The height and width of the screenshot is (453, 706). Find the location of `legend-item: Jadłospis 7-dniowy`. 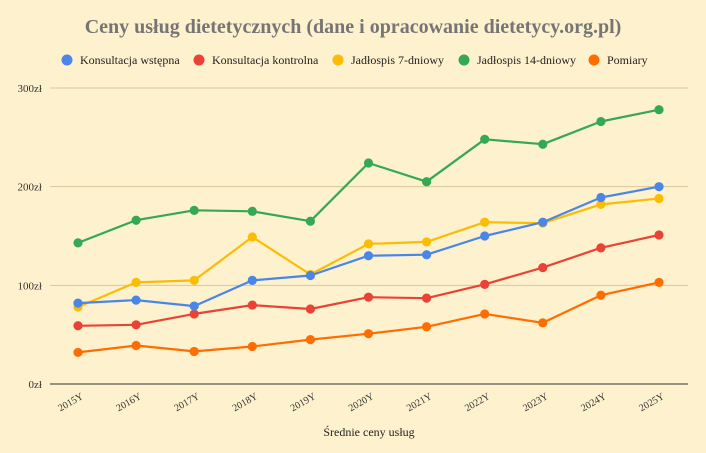

legend-item: Jadłospis 7-dniowy is located at coordinates (388, 60).